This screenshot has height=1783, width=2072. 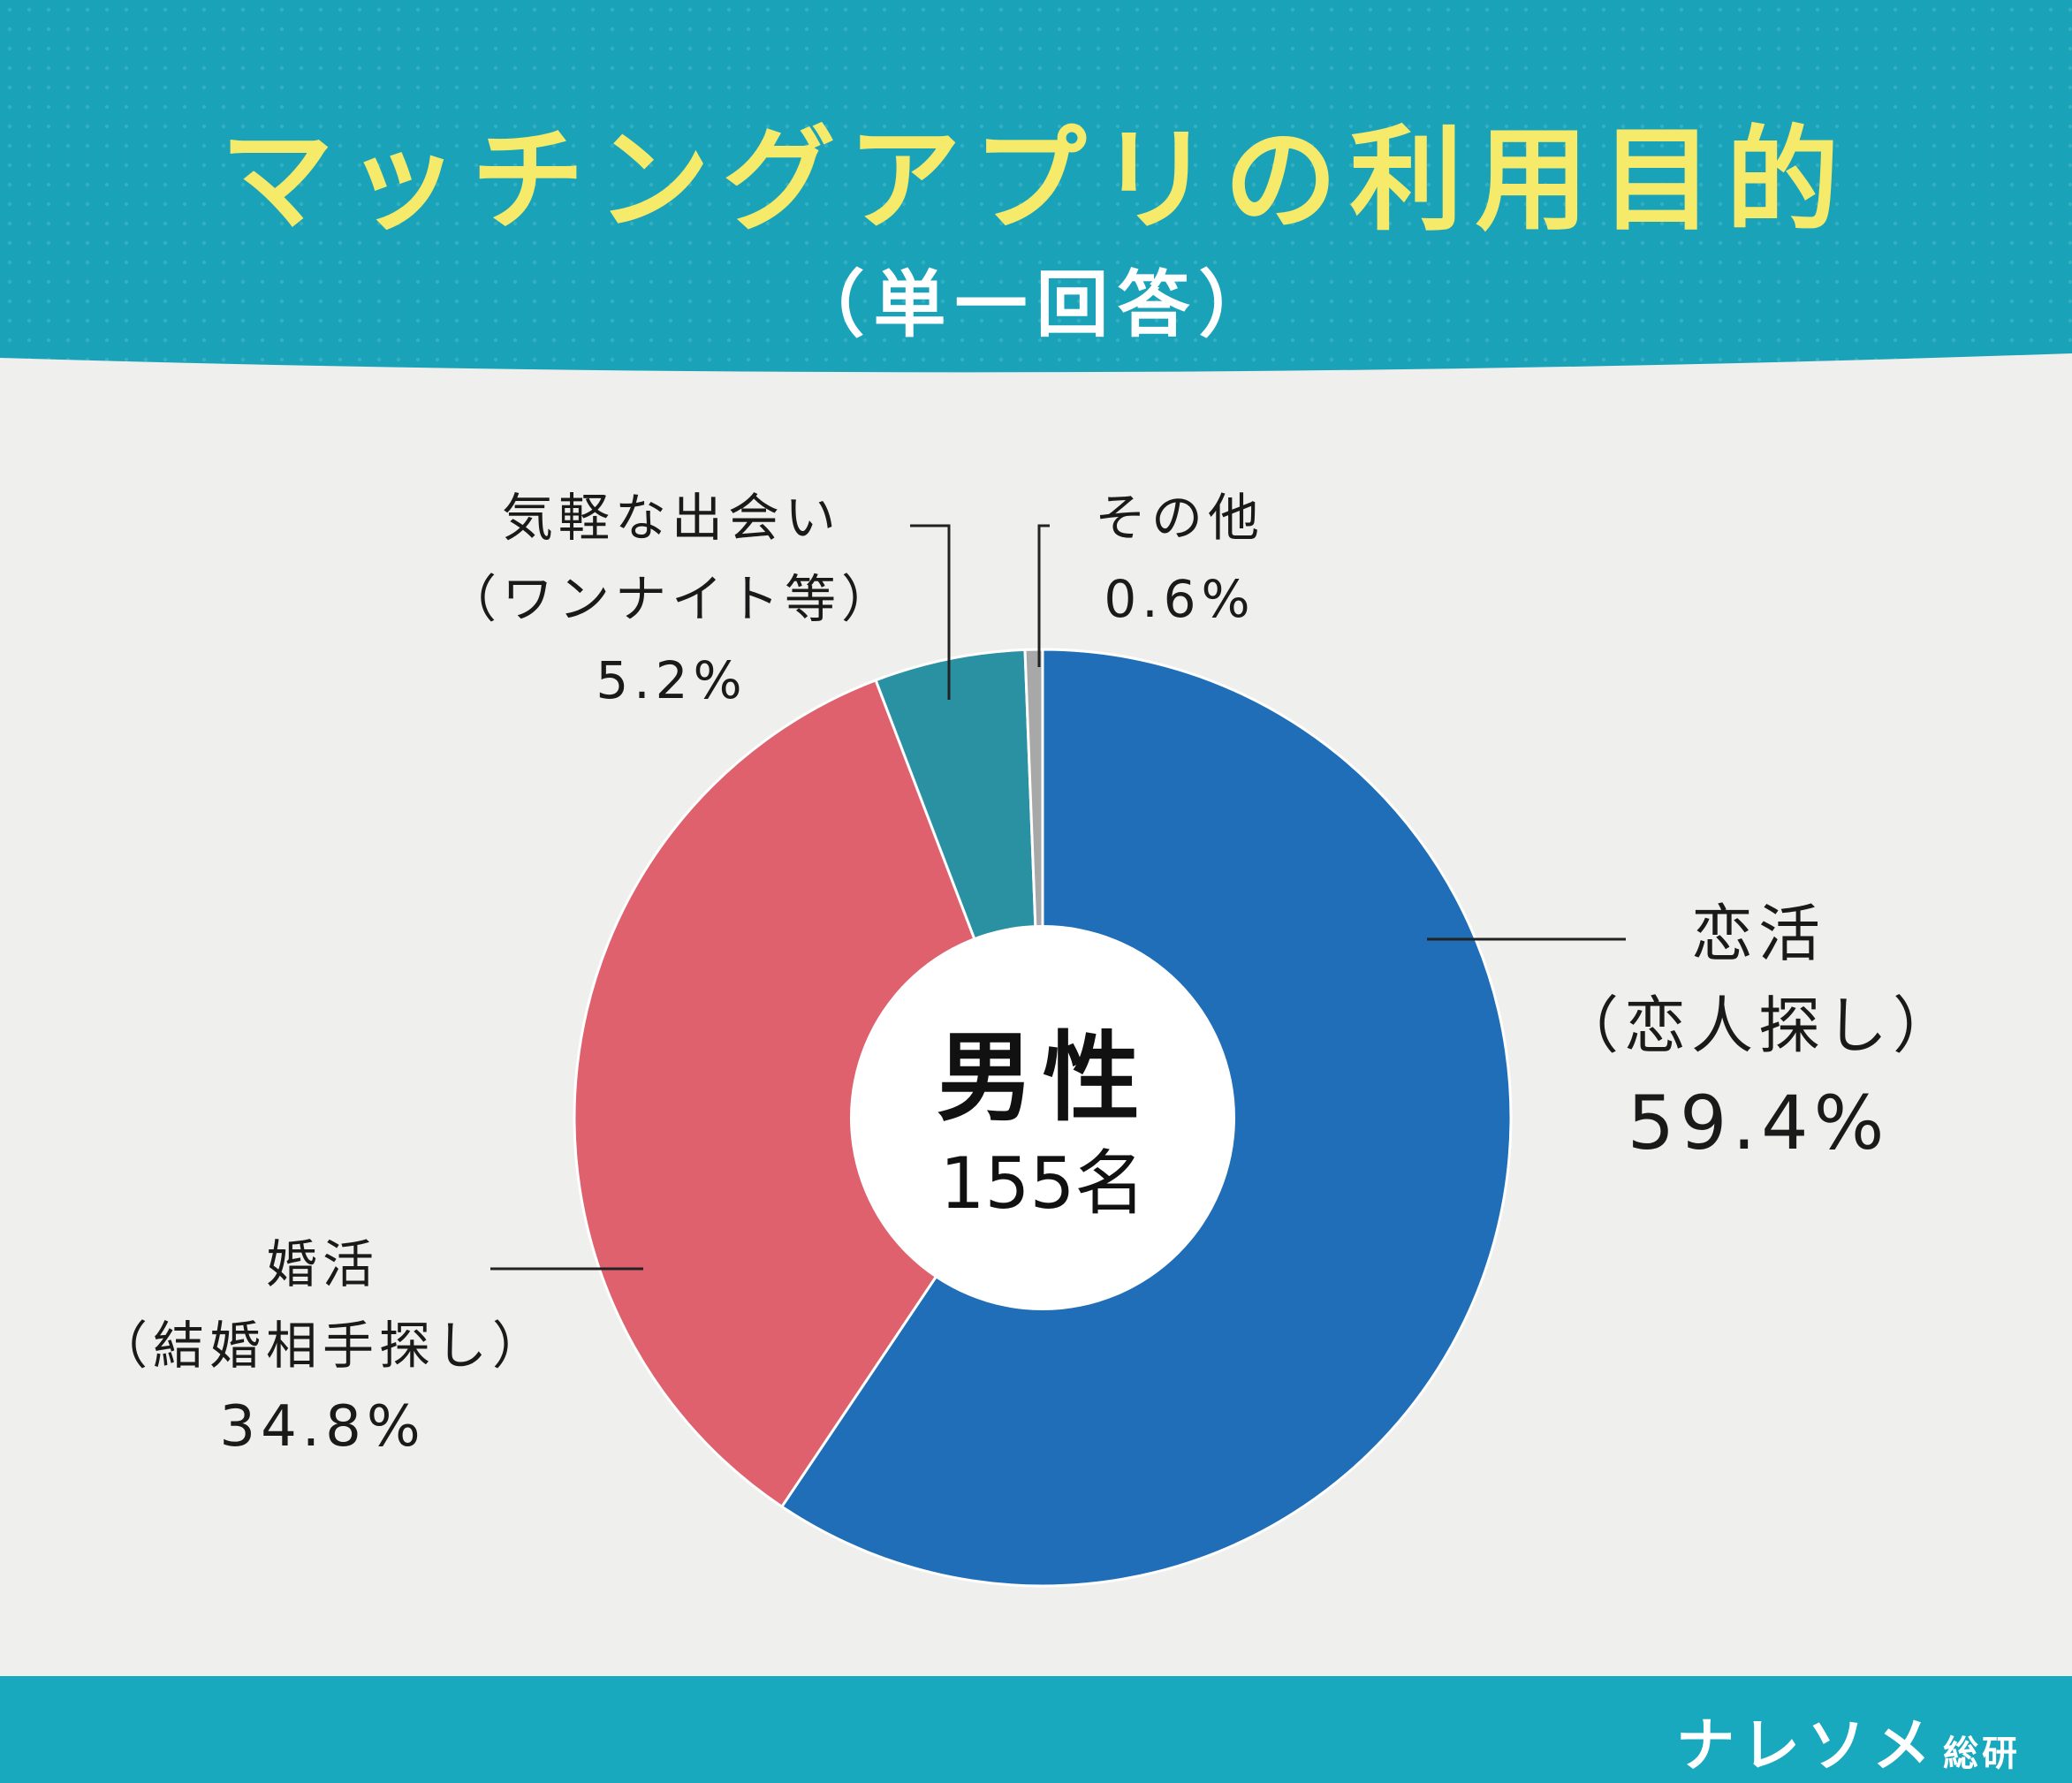 I want to click on center-hole, so click(x=1042, y=1118).